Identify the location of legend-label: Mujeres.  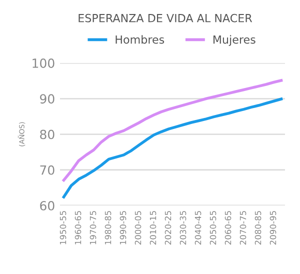
(234, 40).